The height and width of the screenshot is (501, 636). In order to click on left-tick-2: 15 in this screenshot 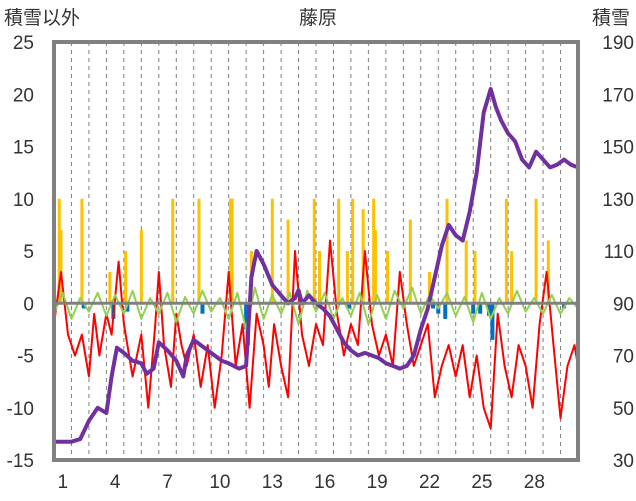, I will do `click(23, 148)`.